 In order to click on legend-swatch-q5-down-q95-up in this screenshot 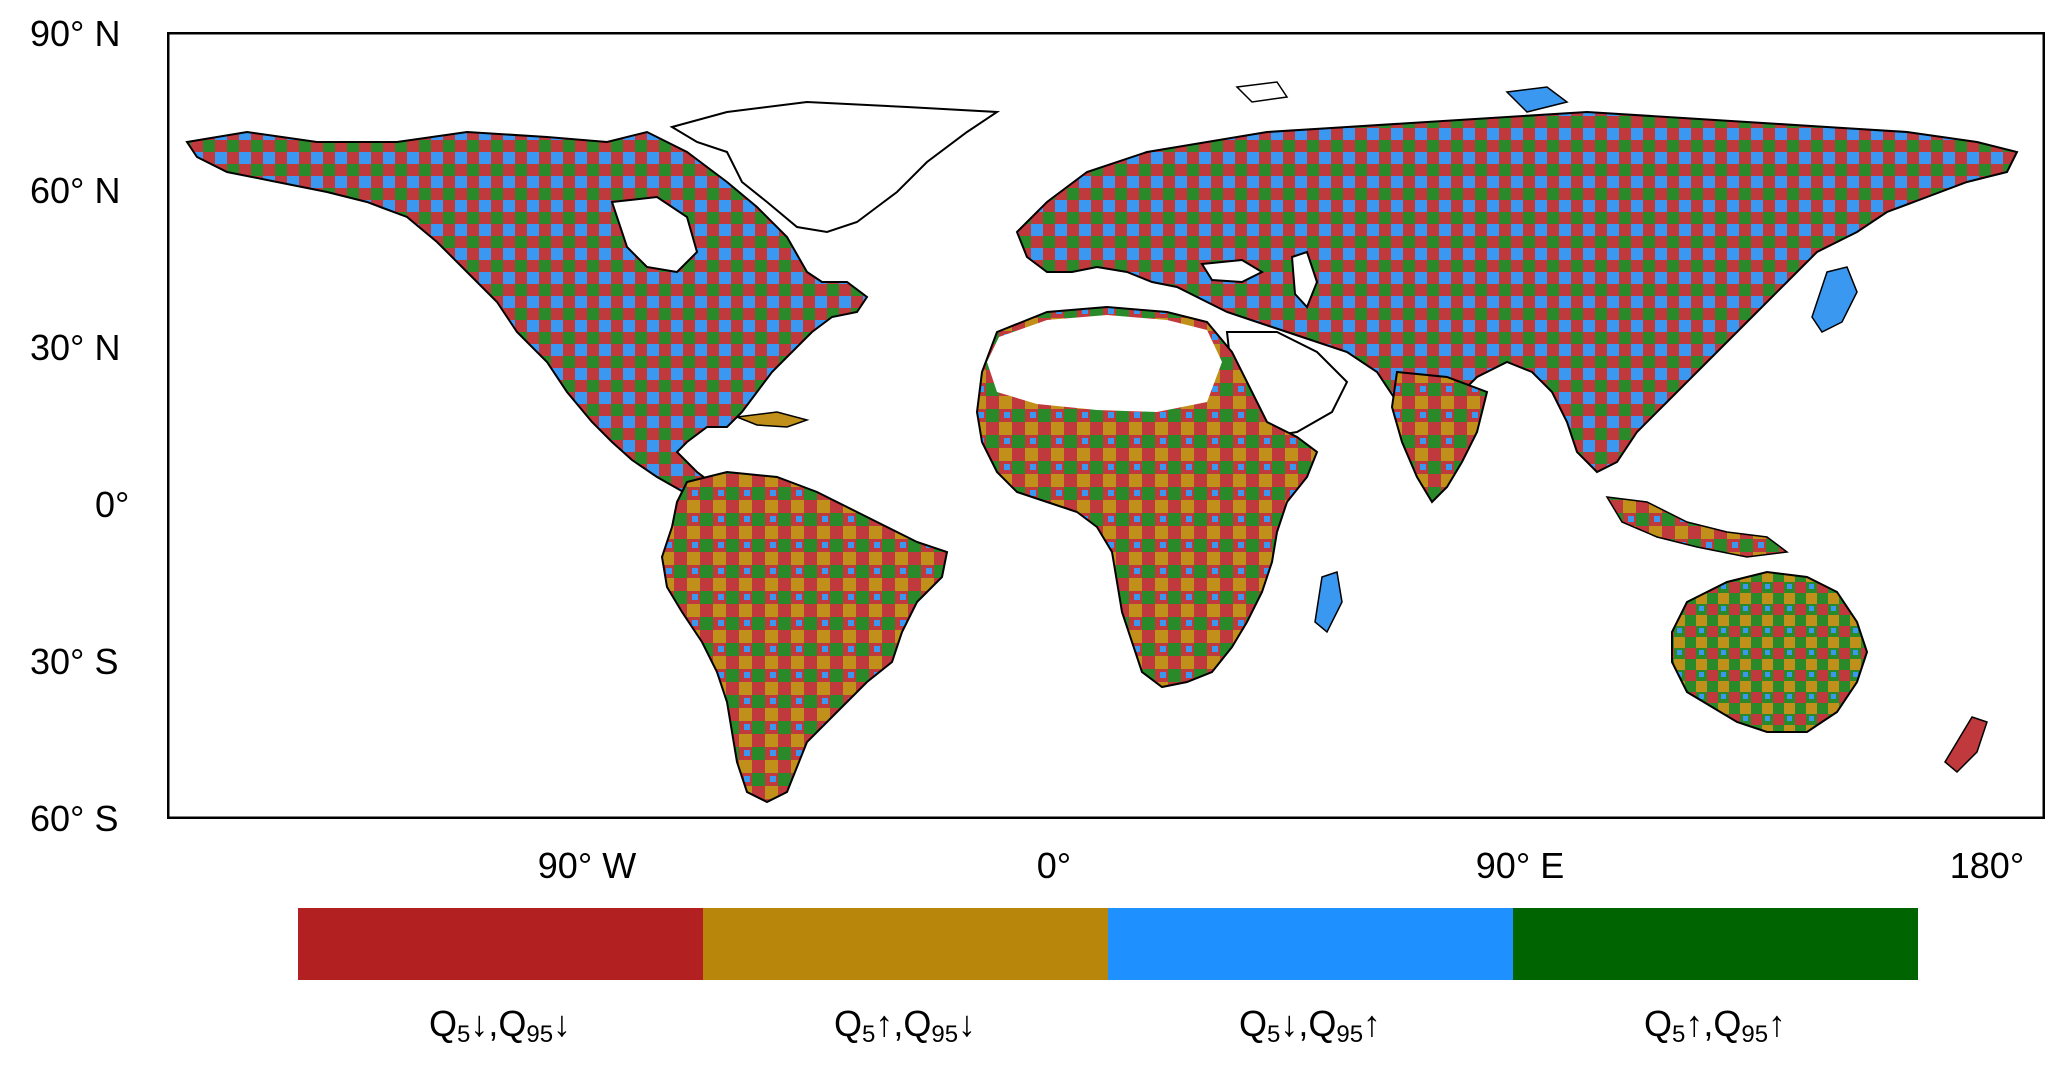, I will do `click(1310, 944)`.